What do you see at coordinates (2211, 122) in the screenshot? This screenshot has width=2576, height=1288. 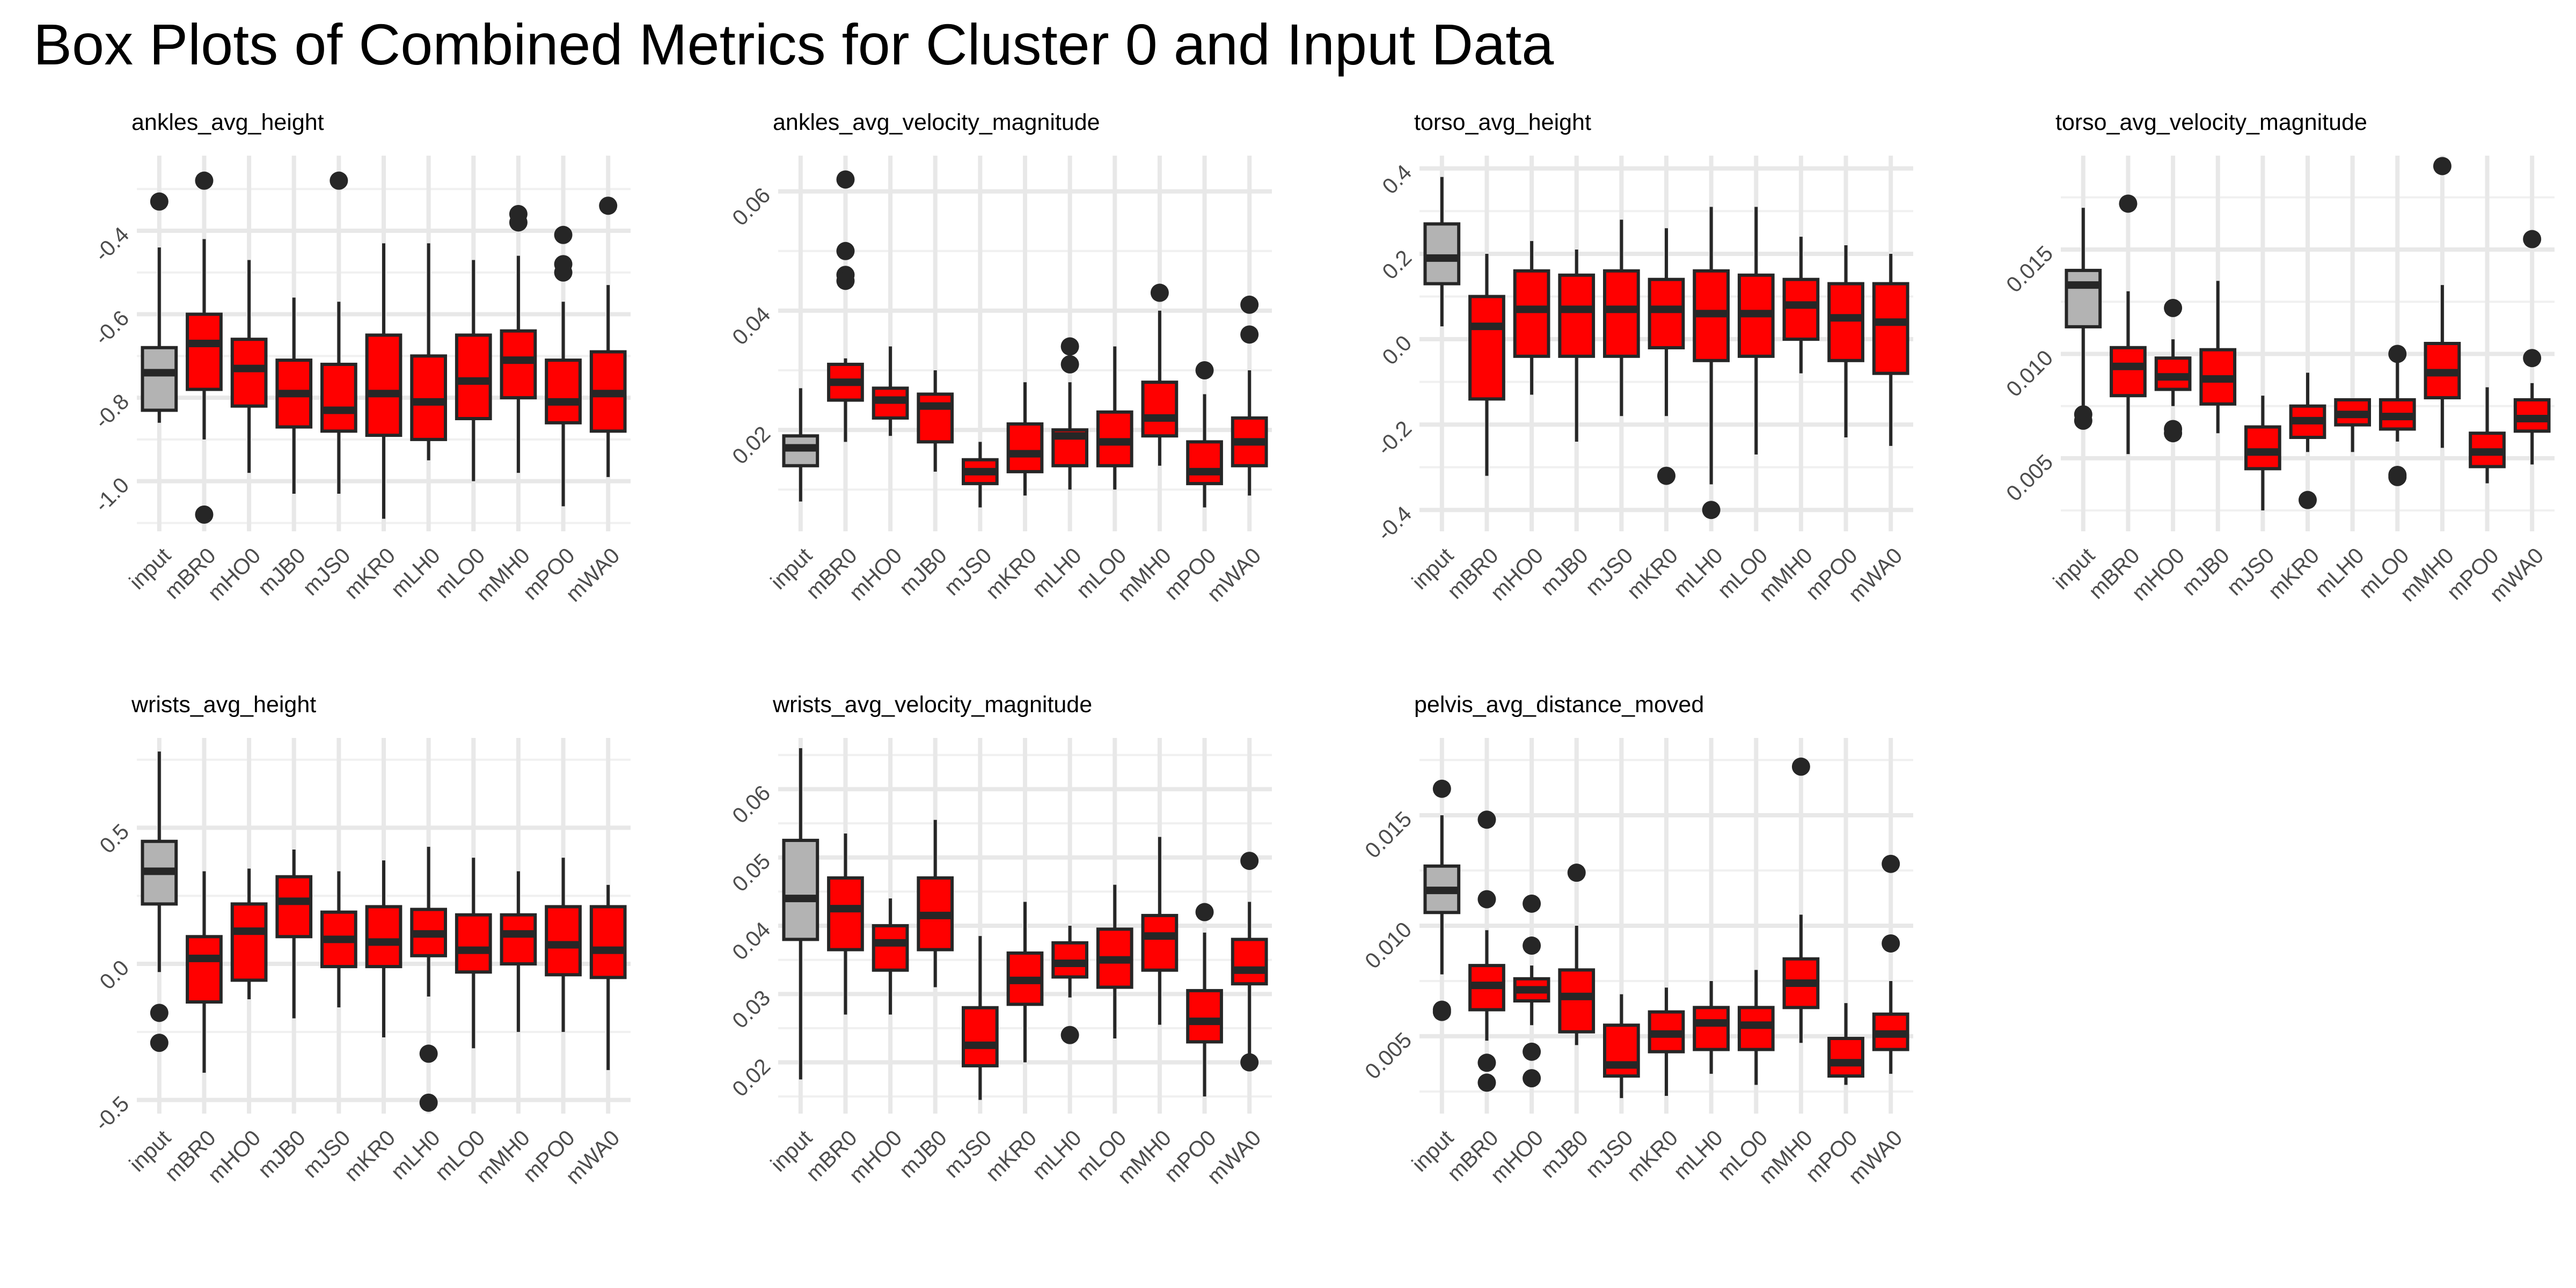 I see `panel-title: torso_avg_velocity_magnitude` at bounding box center [2211, 122].